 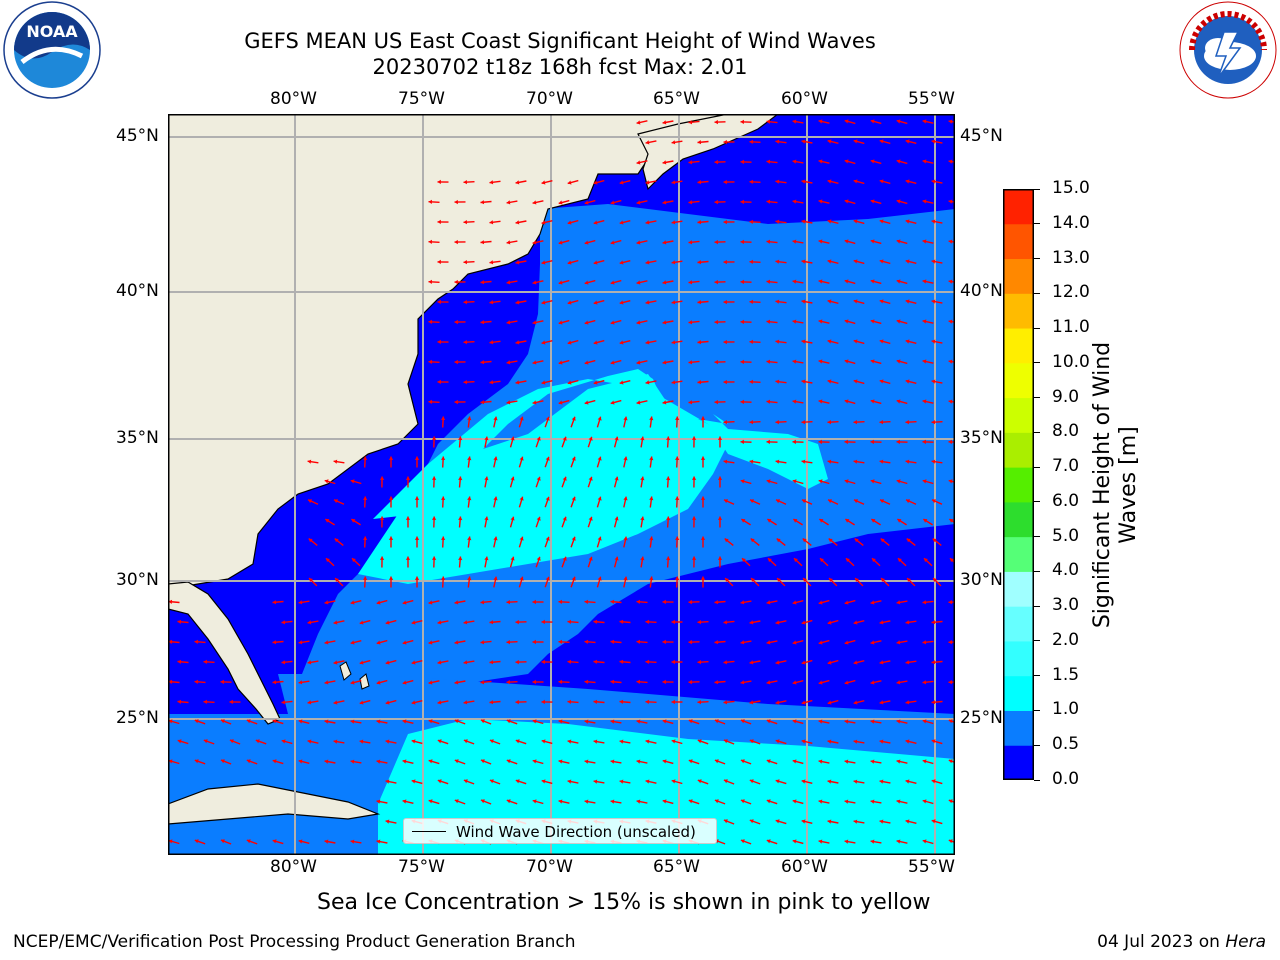 What do you see at coordinates (1128, 485) in the screenshot?
I see `colorbar-label-line2: Waves [m]` at bounding box center [1128, 485].